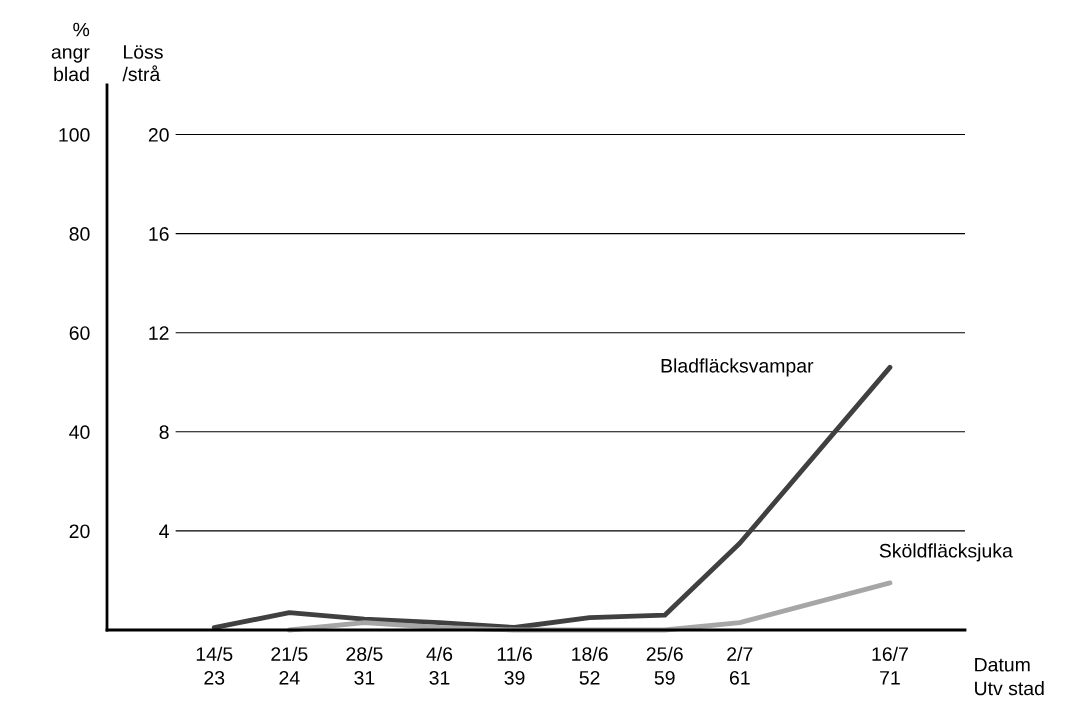 Image resolution: width=1092 pixels, height=724 pixels. I want to click on x-tick-label: 28/5 31, so click(364, 665).